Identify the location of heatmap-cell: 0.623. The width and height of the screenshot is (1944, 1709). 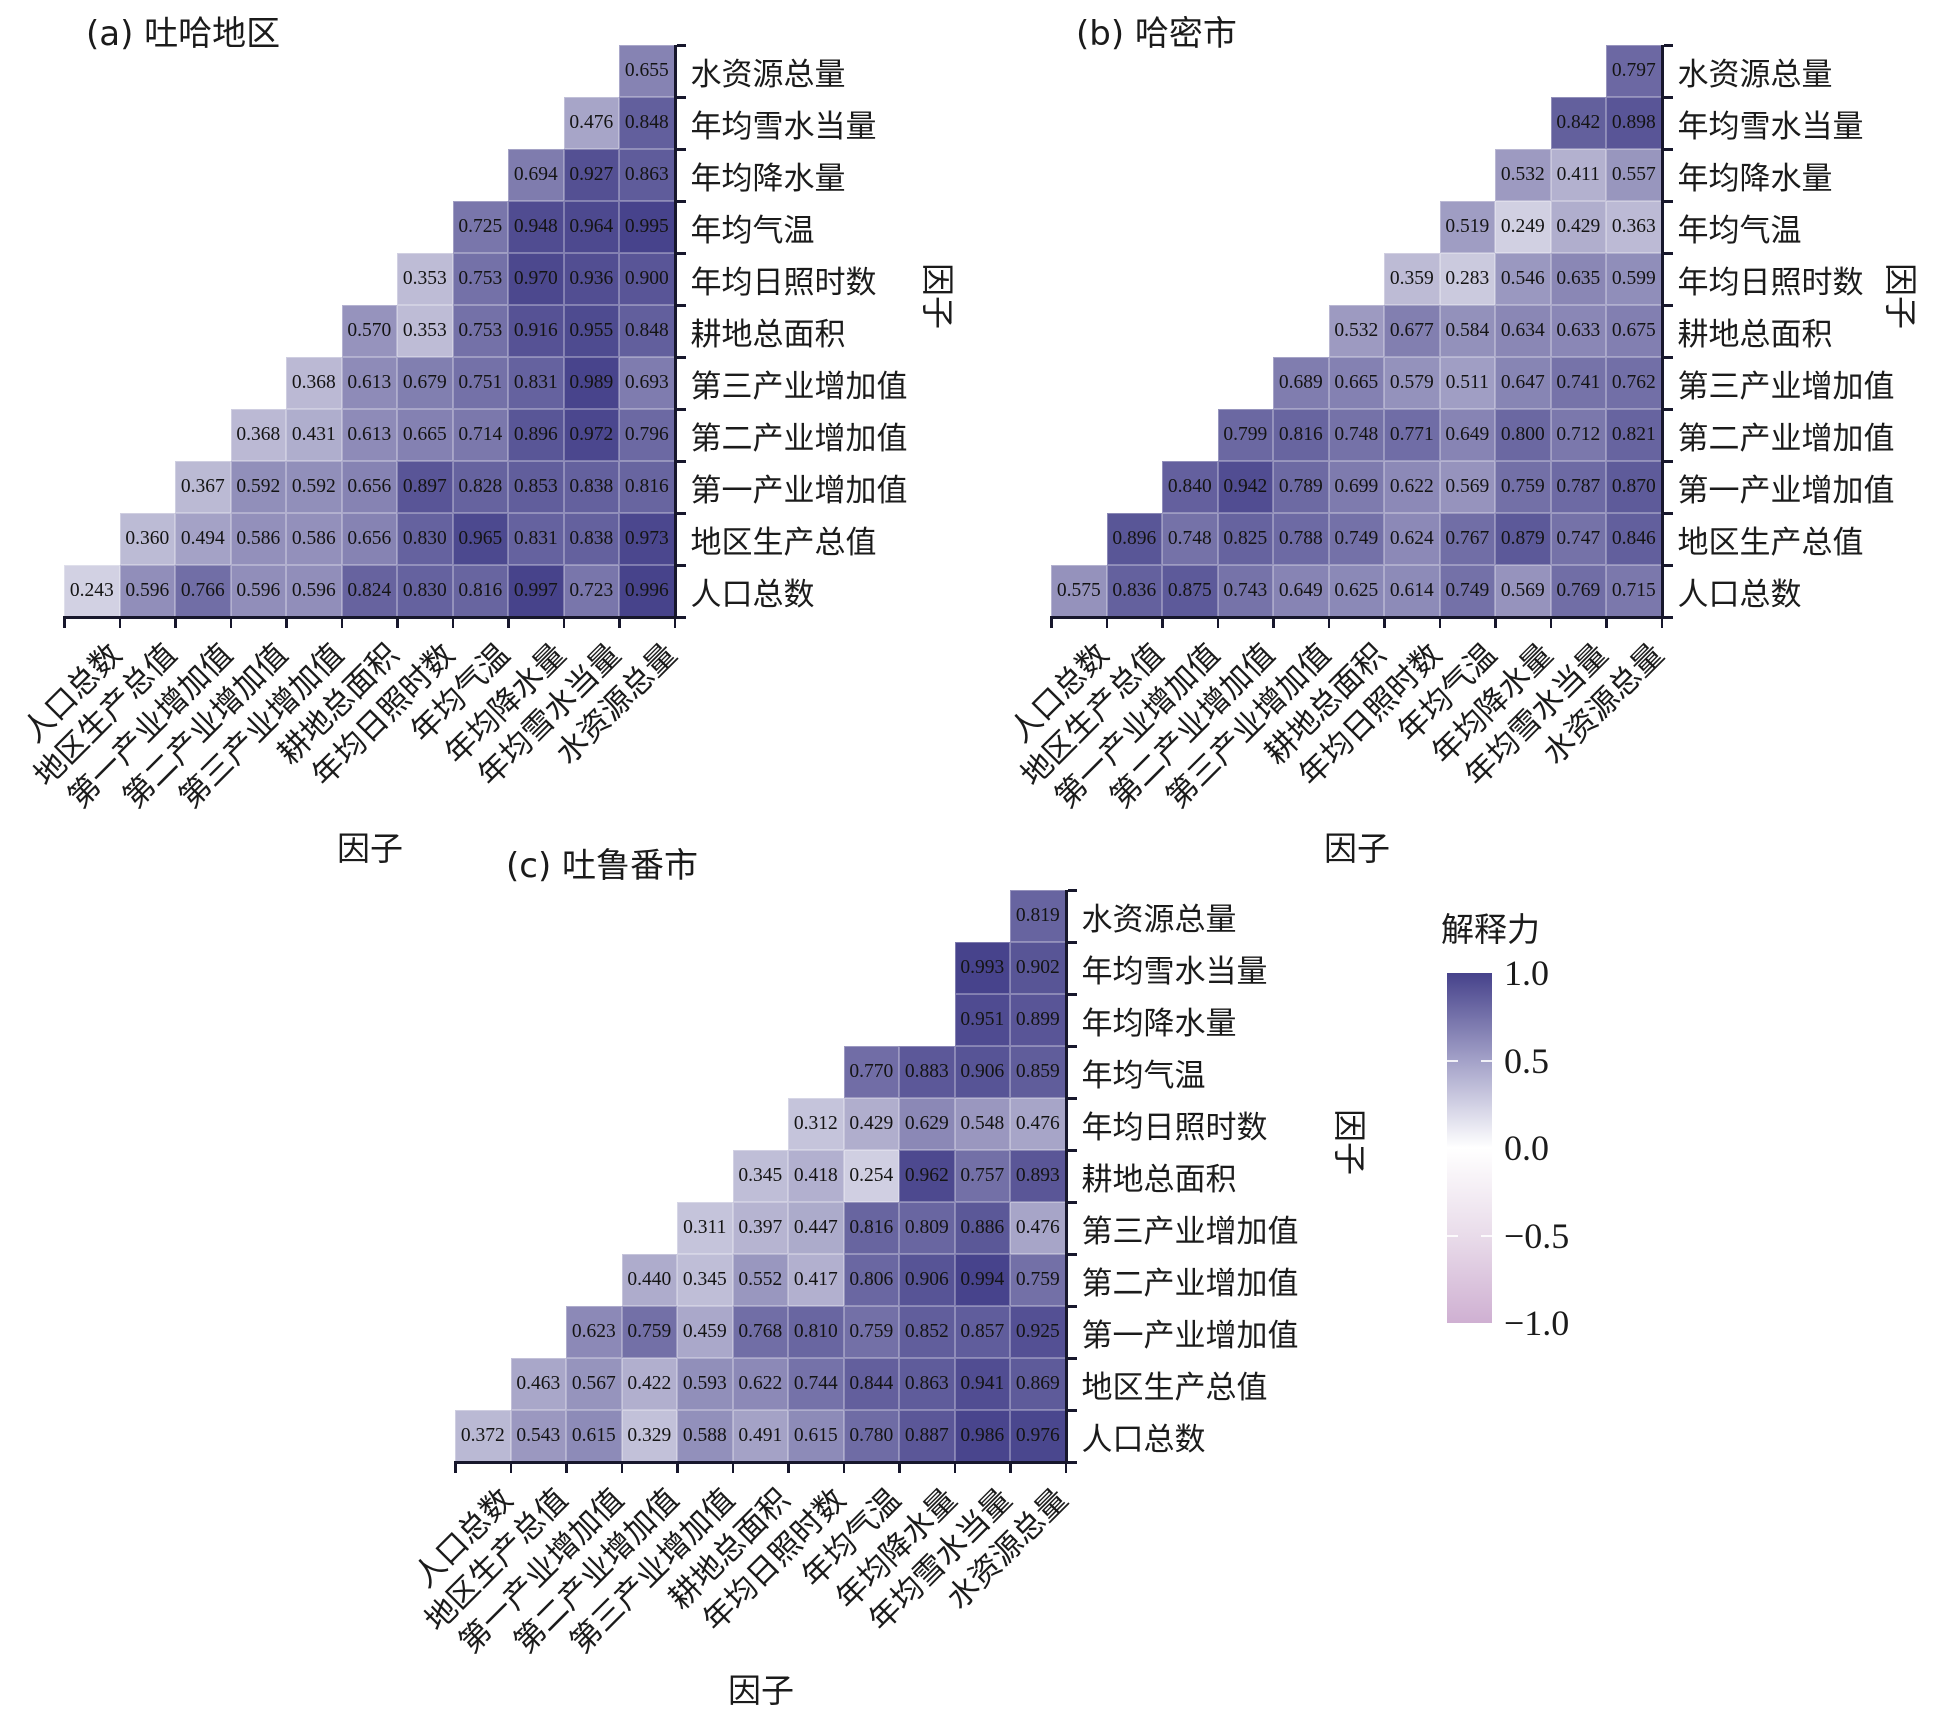
(594, 1332).